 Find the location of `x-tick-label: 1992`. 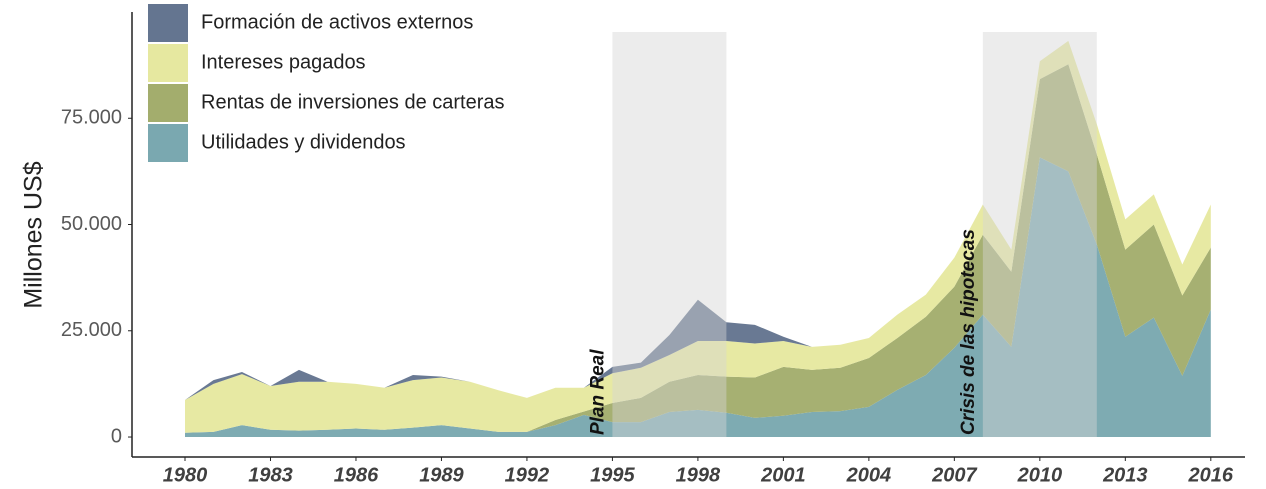

x-tick-label: 1992 is located at coordinates (527, 475).